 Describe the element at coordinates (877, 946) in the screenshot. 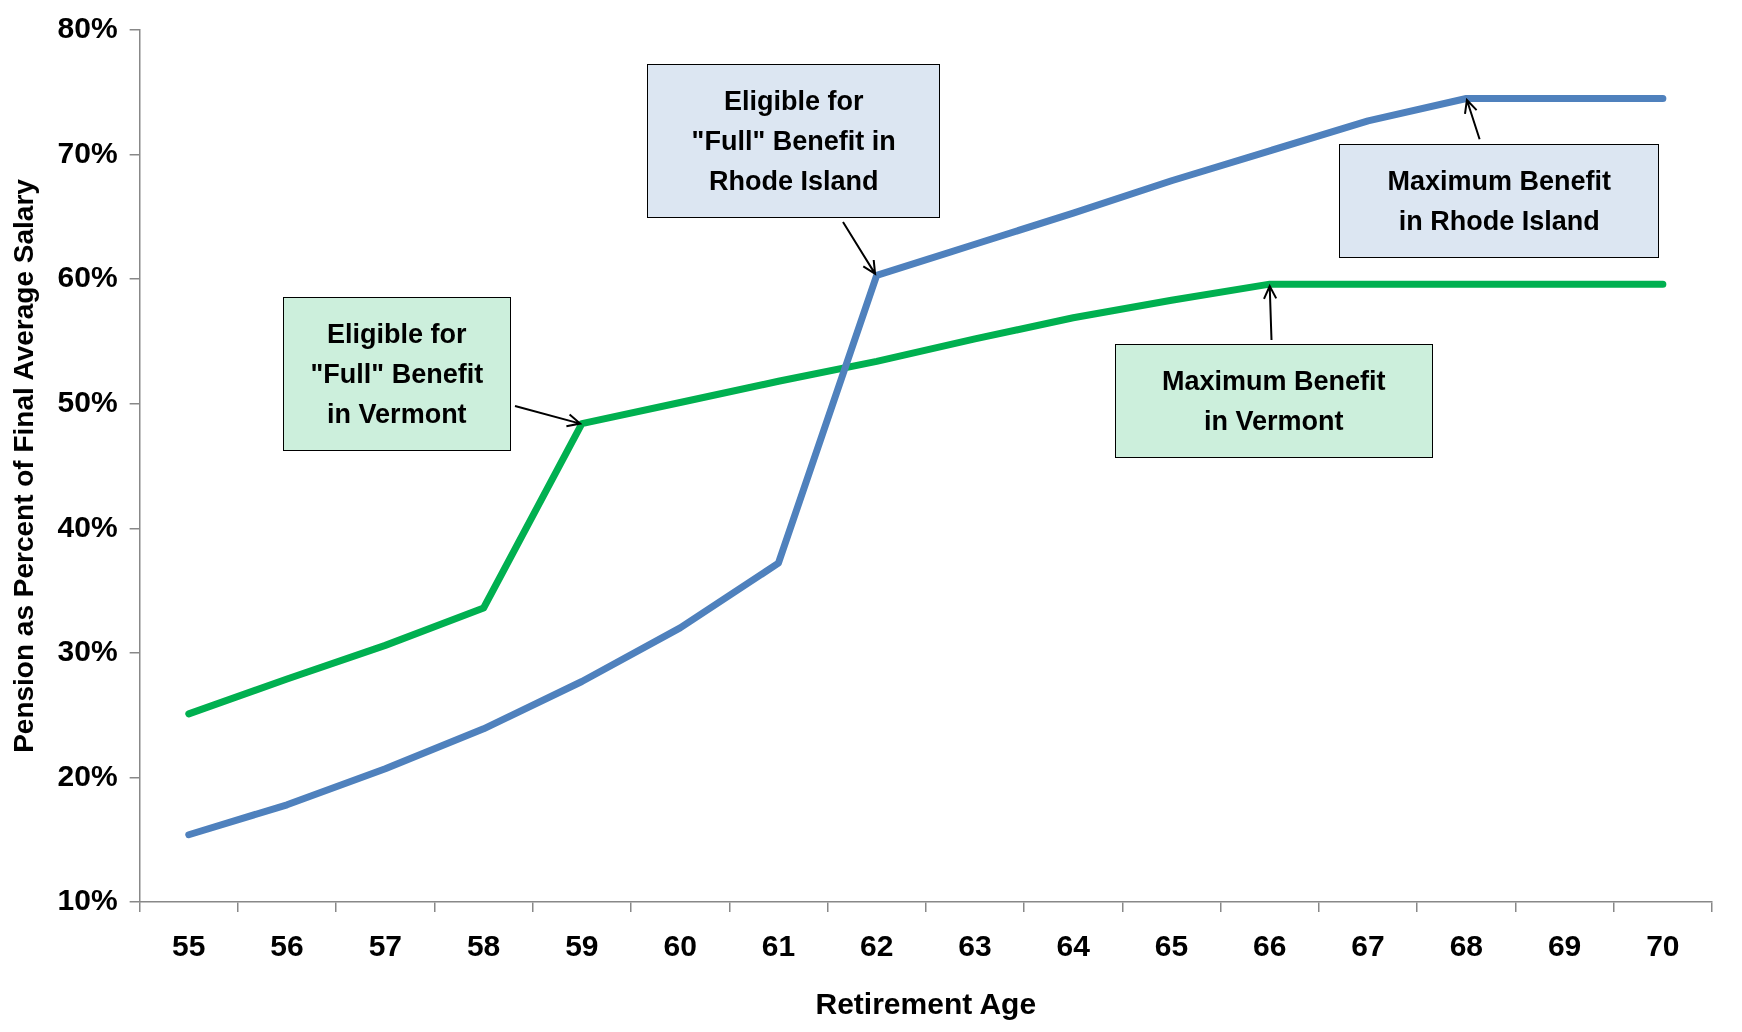

I see `x-tick-label: 62` at that location.